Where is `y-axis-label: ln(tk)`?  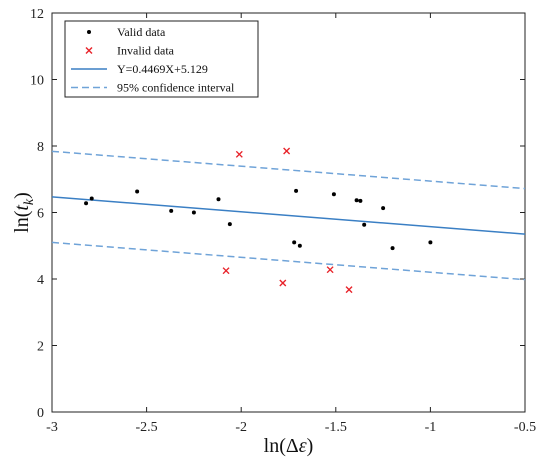
y-axis-label: ln(tk) is located at coordinates (24, 212).